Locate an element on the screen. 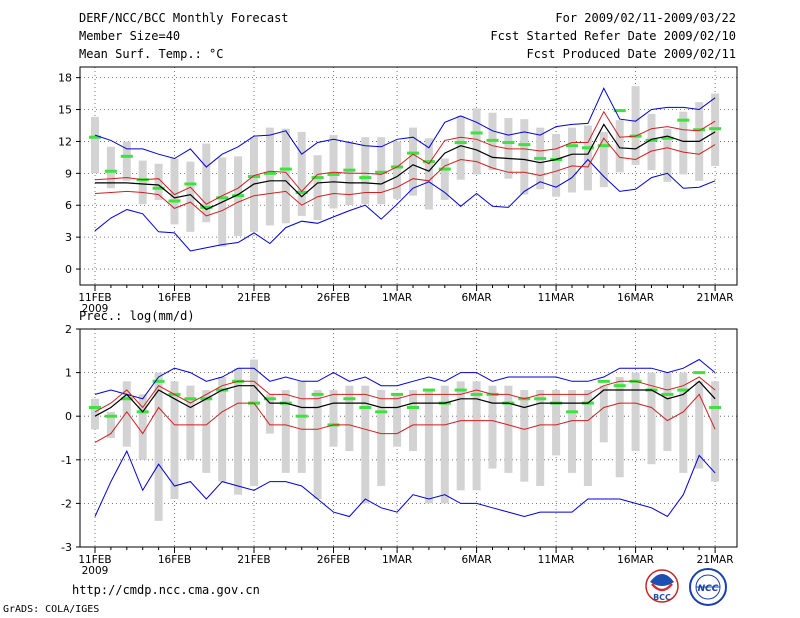  x-tick-label: 21MAR is located at coordinates (715, 560).